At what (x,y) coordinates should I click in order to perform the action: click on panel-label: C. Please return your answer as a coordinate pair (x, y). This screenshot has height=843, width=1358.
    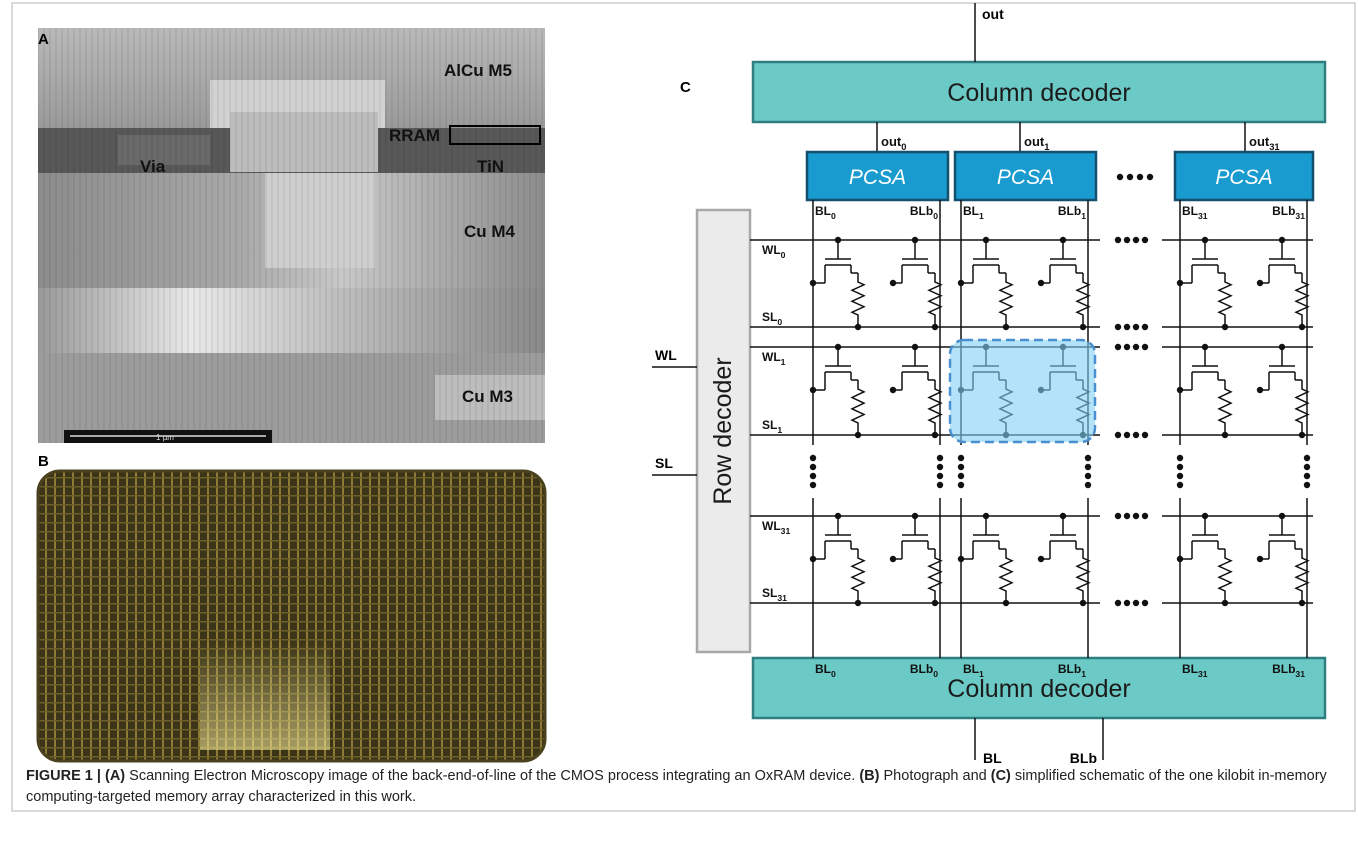
    Looking at the image, I should click on (685, 87).